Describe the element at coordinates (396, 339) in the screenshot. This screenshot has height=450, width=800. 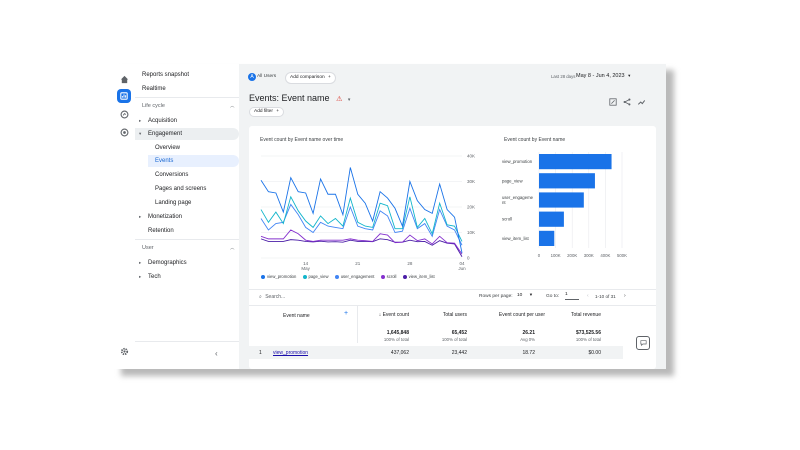
I see `total-event-count-share: 100% of total` at that location.